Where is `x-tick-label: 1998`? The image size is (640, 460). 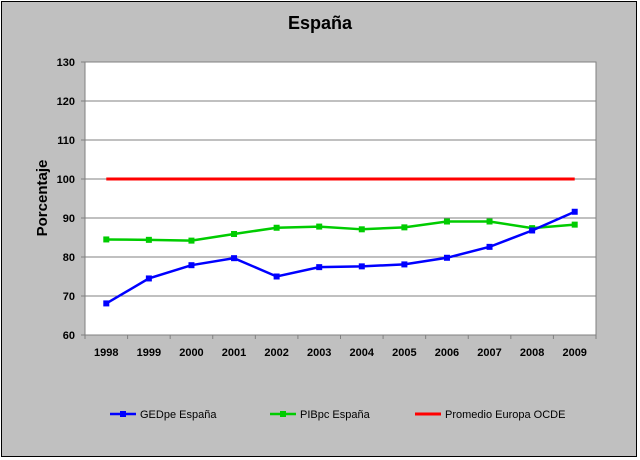
x-tick-label: 1998 is located at coordinates (106, 353).